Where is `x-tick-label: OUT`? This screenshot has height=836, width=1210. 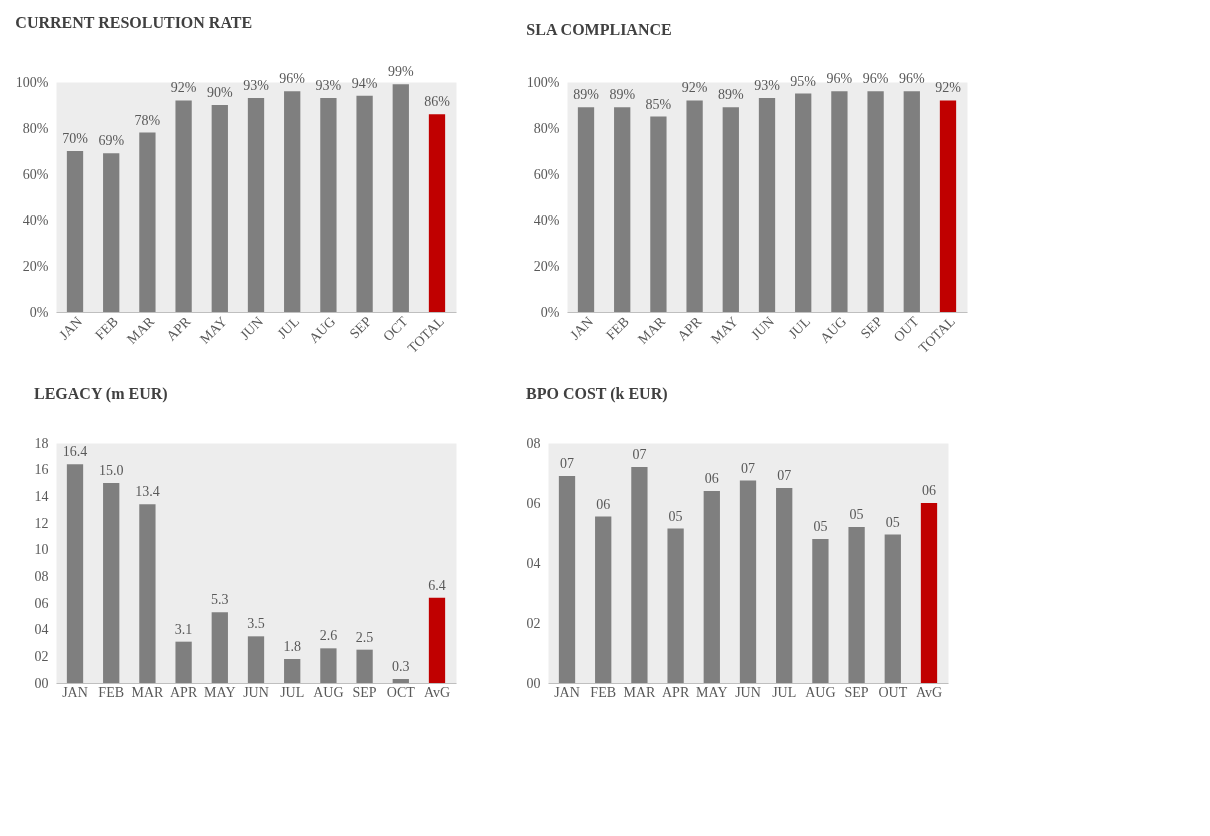
x-tick-label: OUT is located at coordinates (893, 692).